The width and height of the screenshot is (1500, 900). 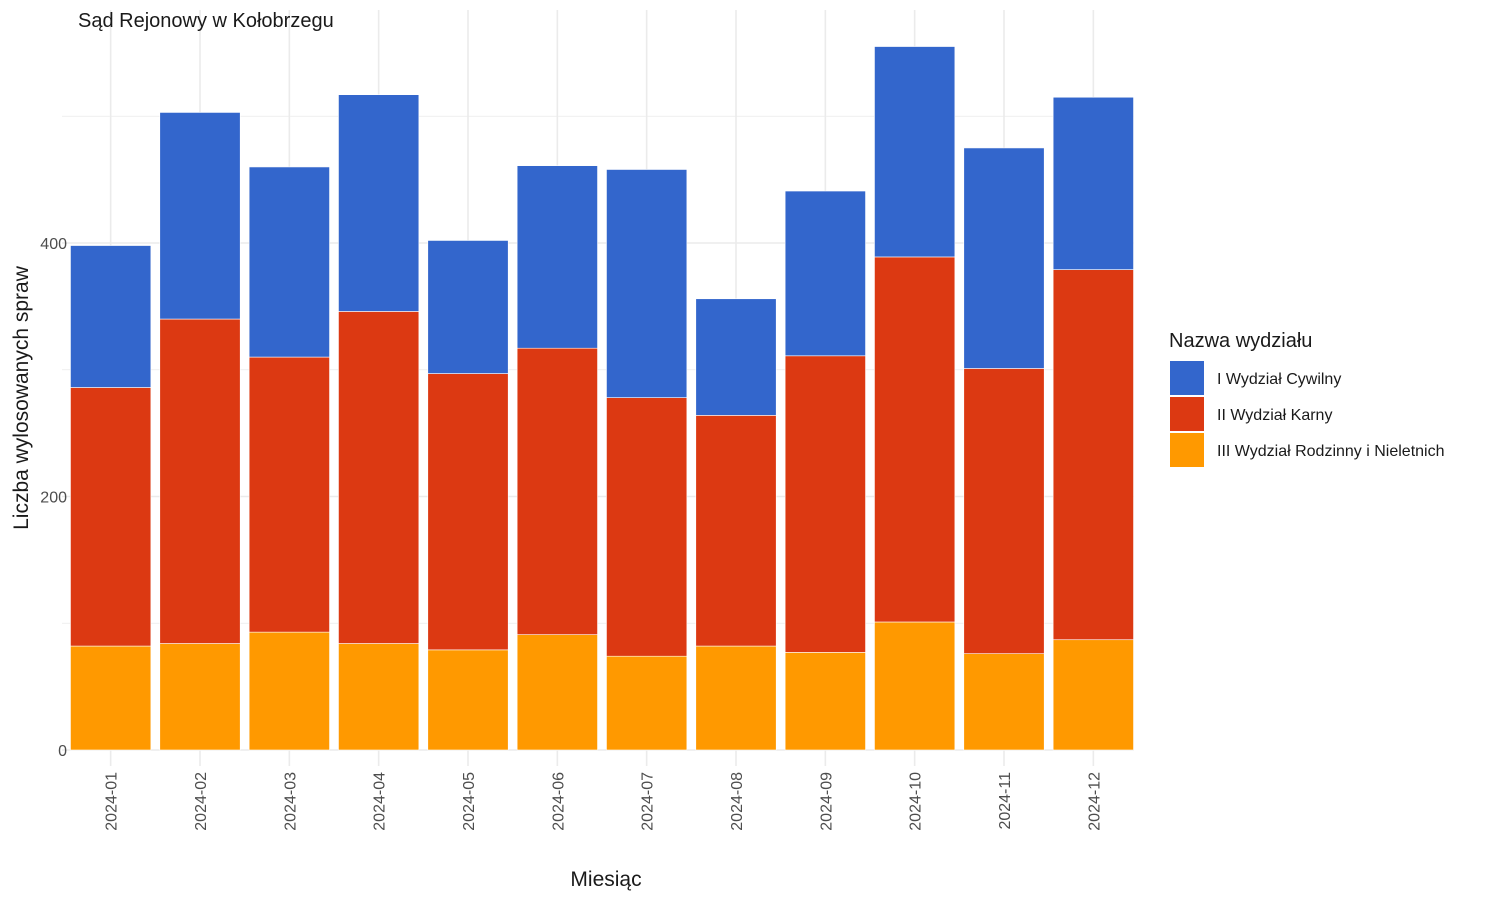 What do you see at coordinates (558, 801) in the screenshot?
I see `x-tick-label: 2024-06` at bounding box center [558, 801].